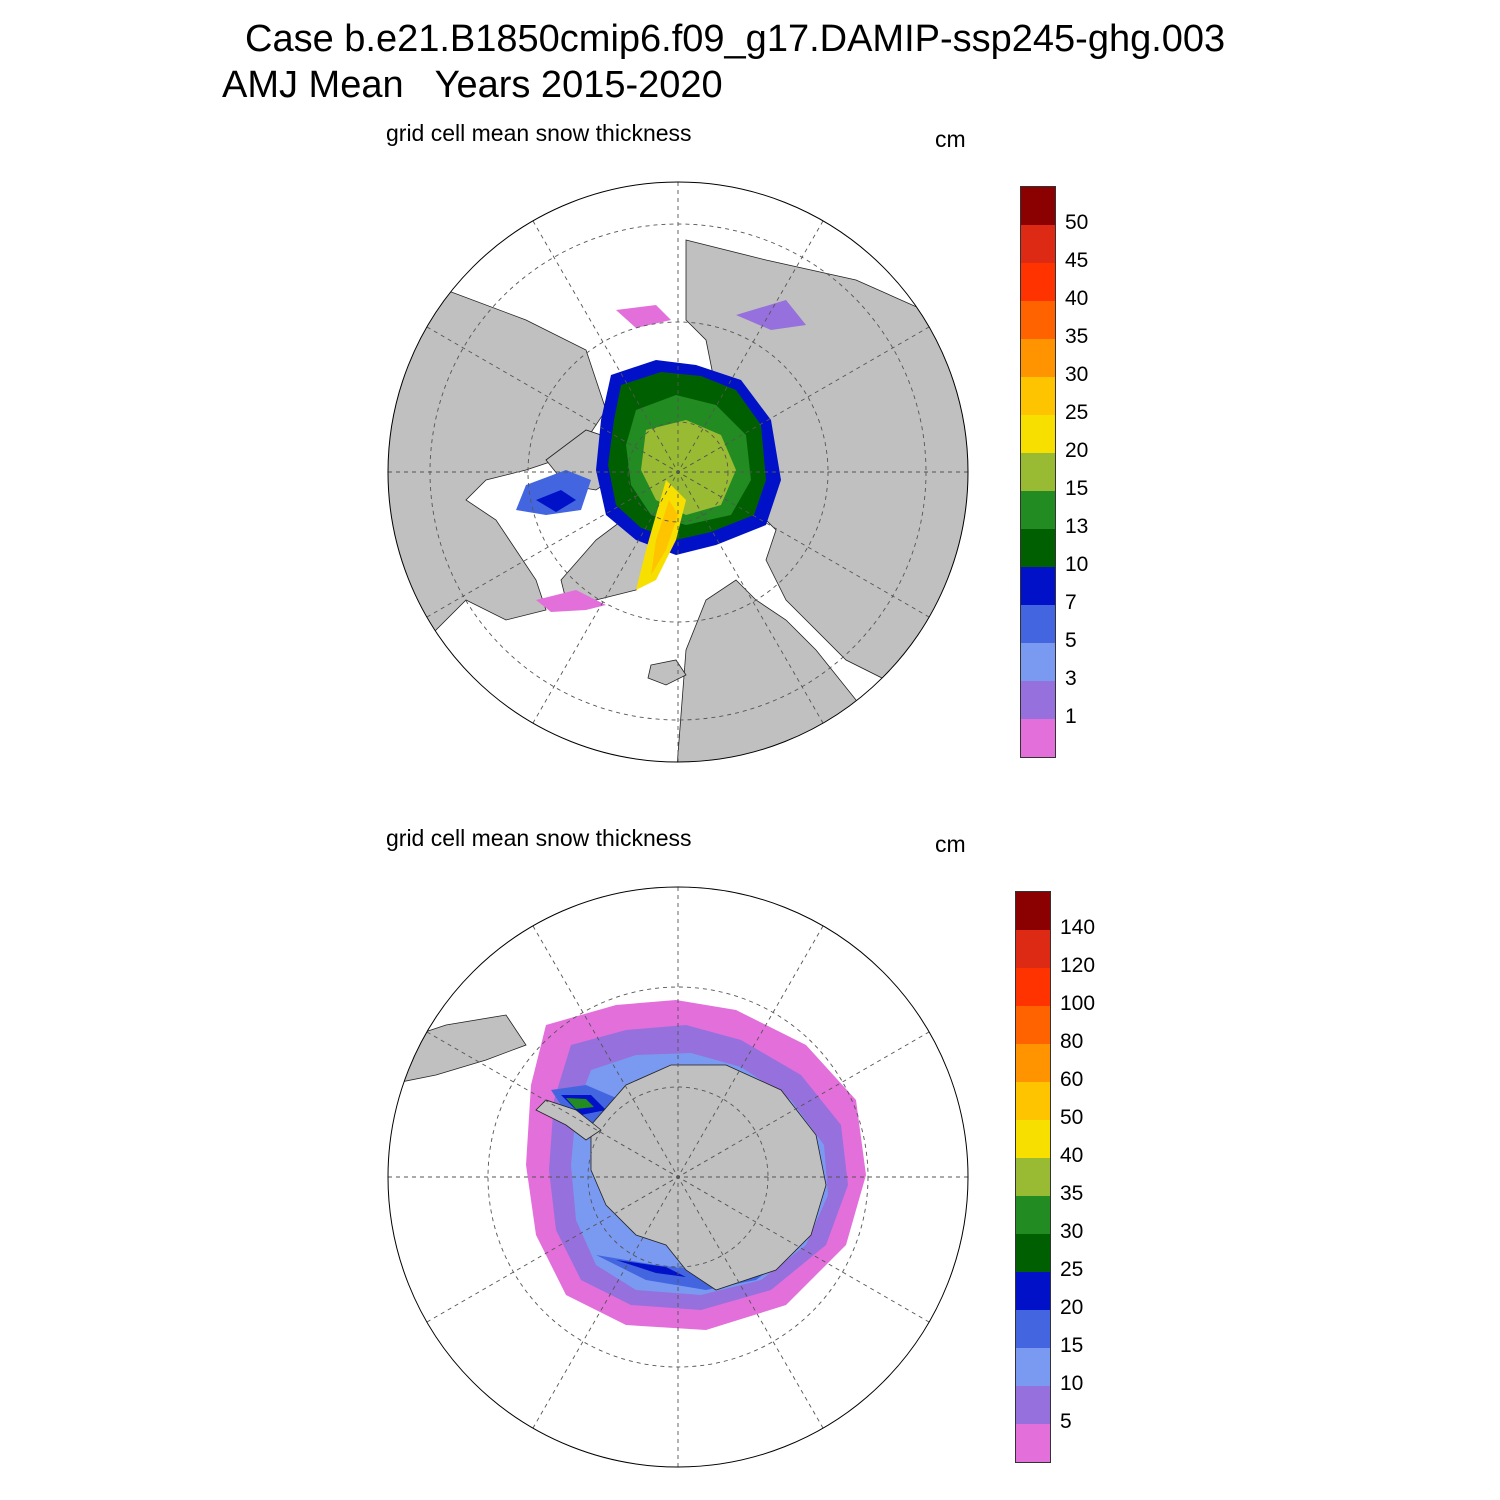 The image size is (1500, 1500). What do you see at coordinates (950, 844) in the screenshot?
I see `south-panel-units: cm` at bounding box center [950, 844].